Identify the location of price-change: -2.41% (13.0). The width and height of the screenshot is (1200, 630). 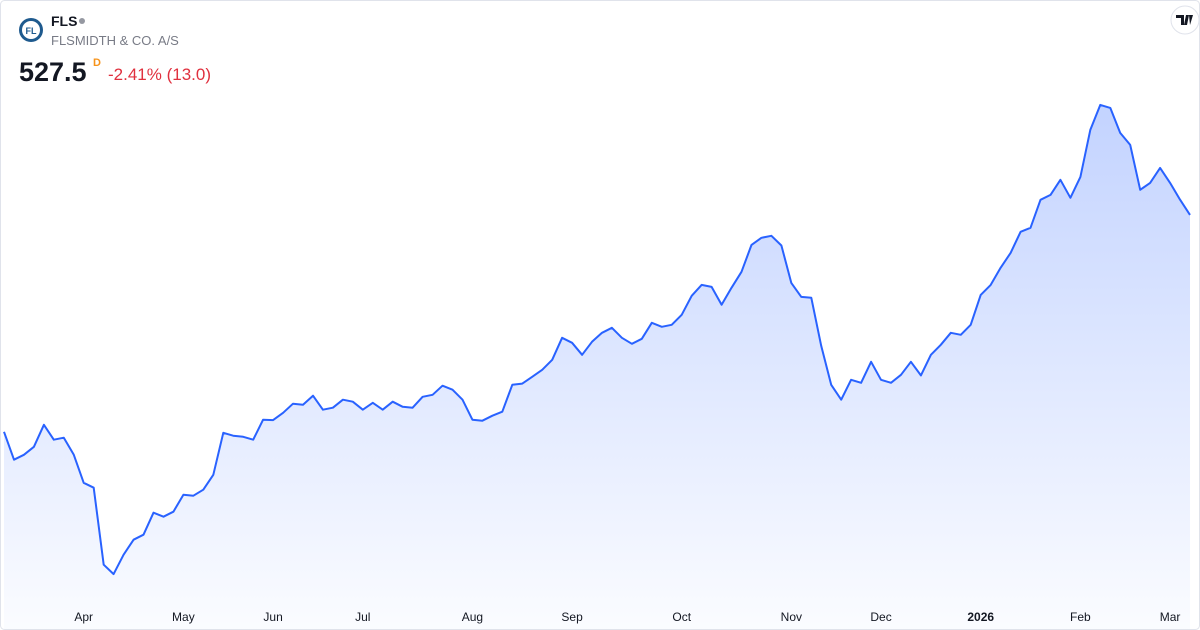
(159, 74).